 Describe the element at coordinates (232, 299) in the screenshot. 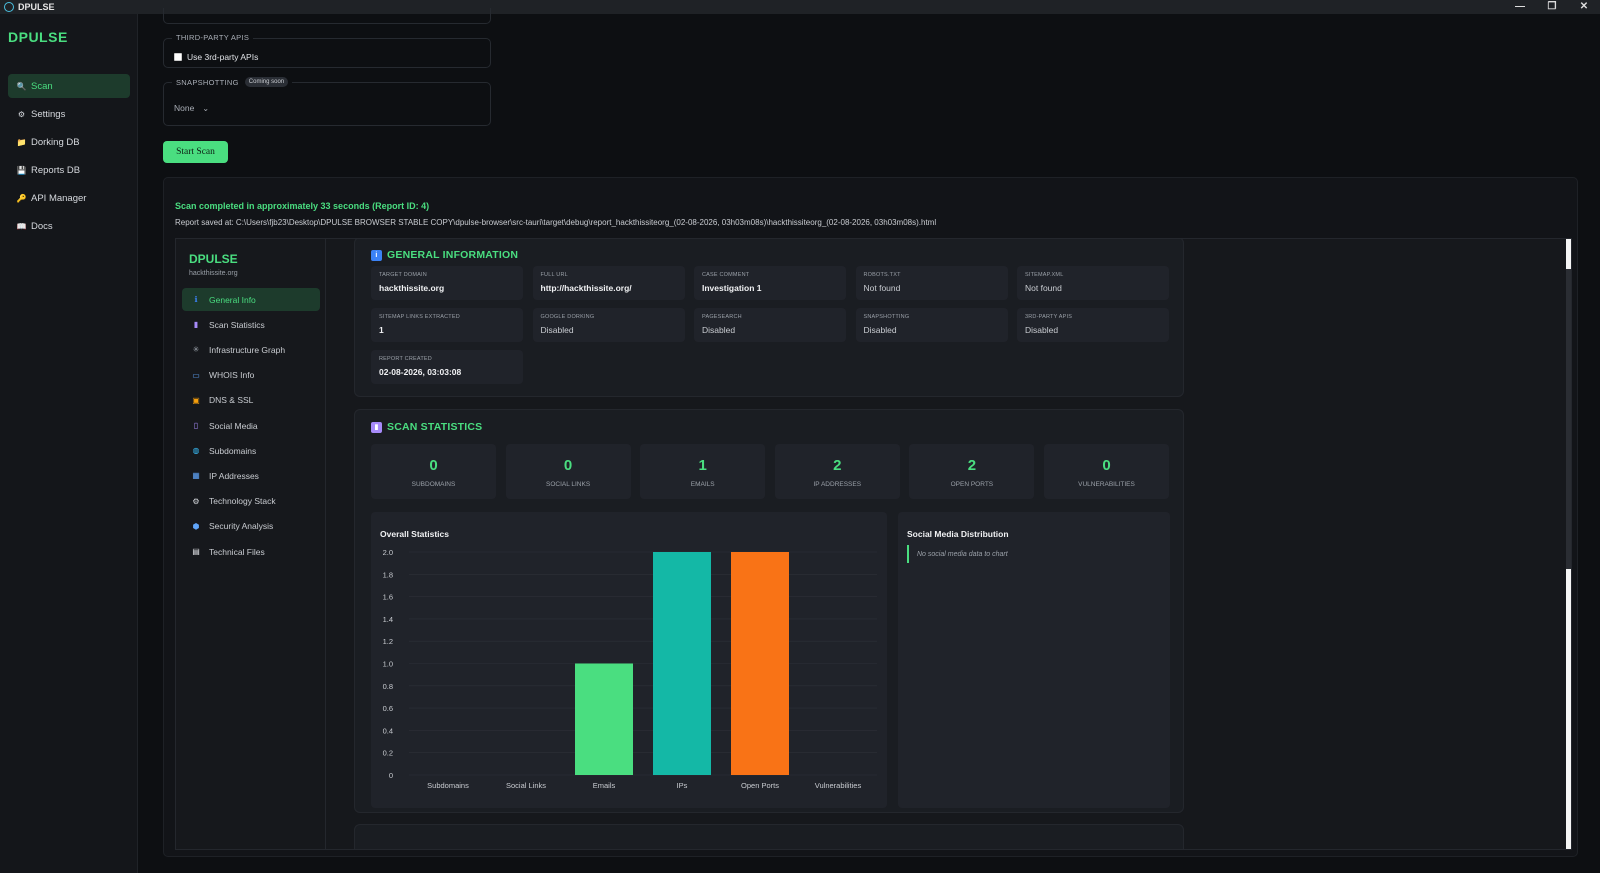

I see `report-nav-label: General Info` at that location.